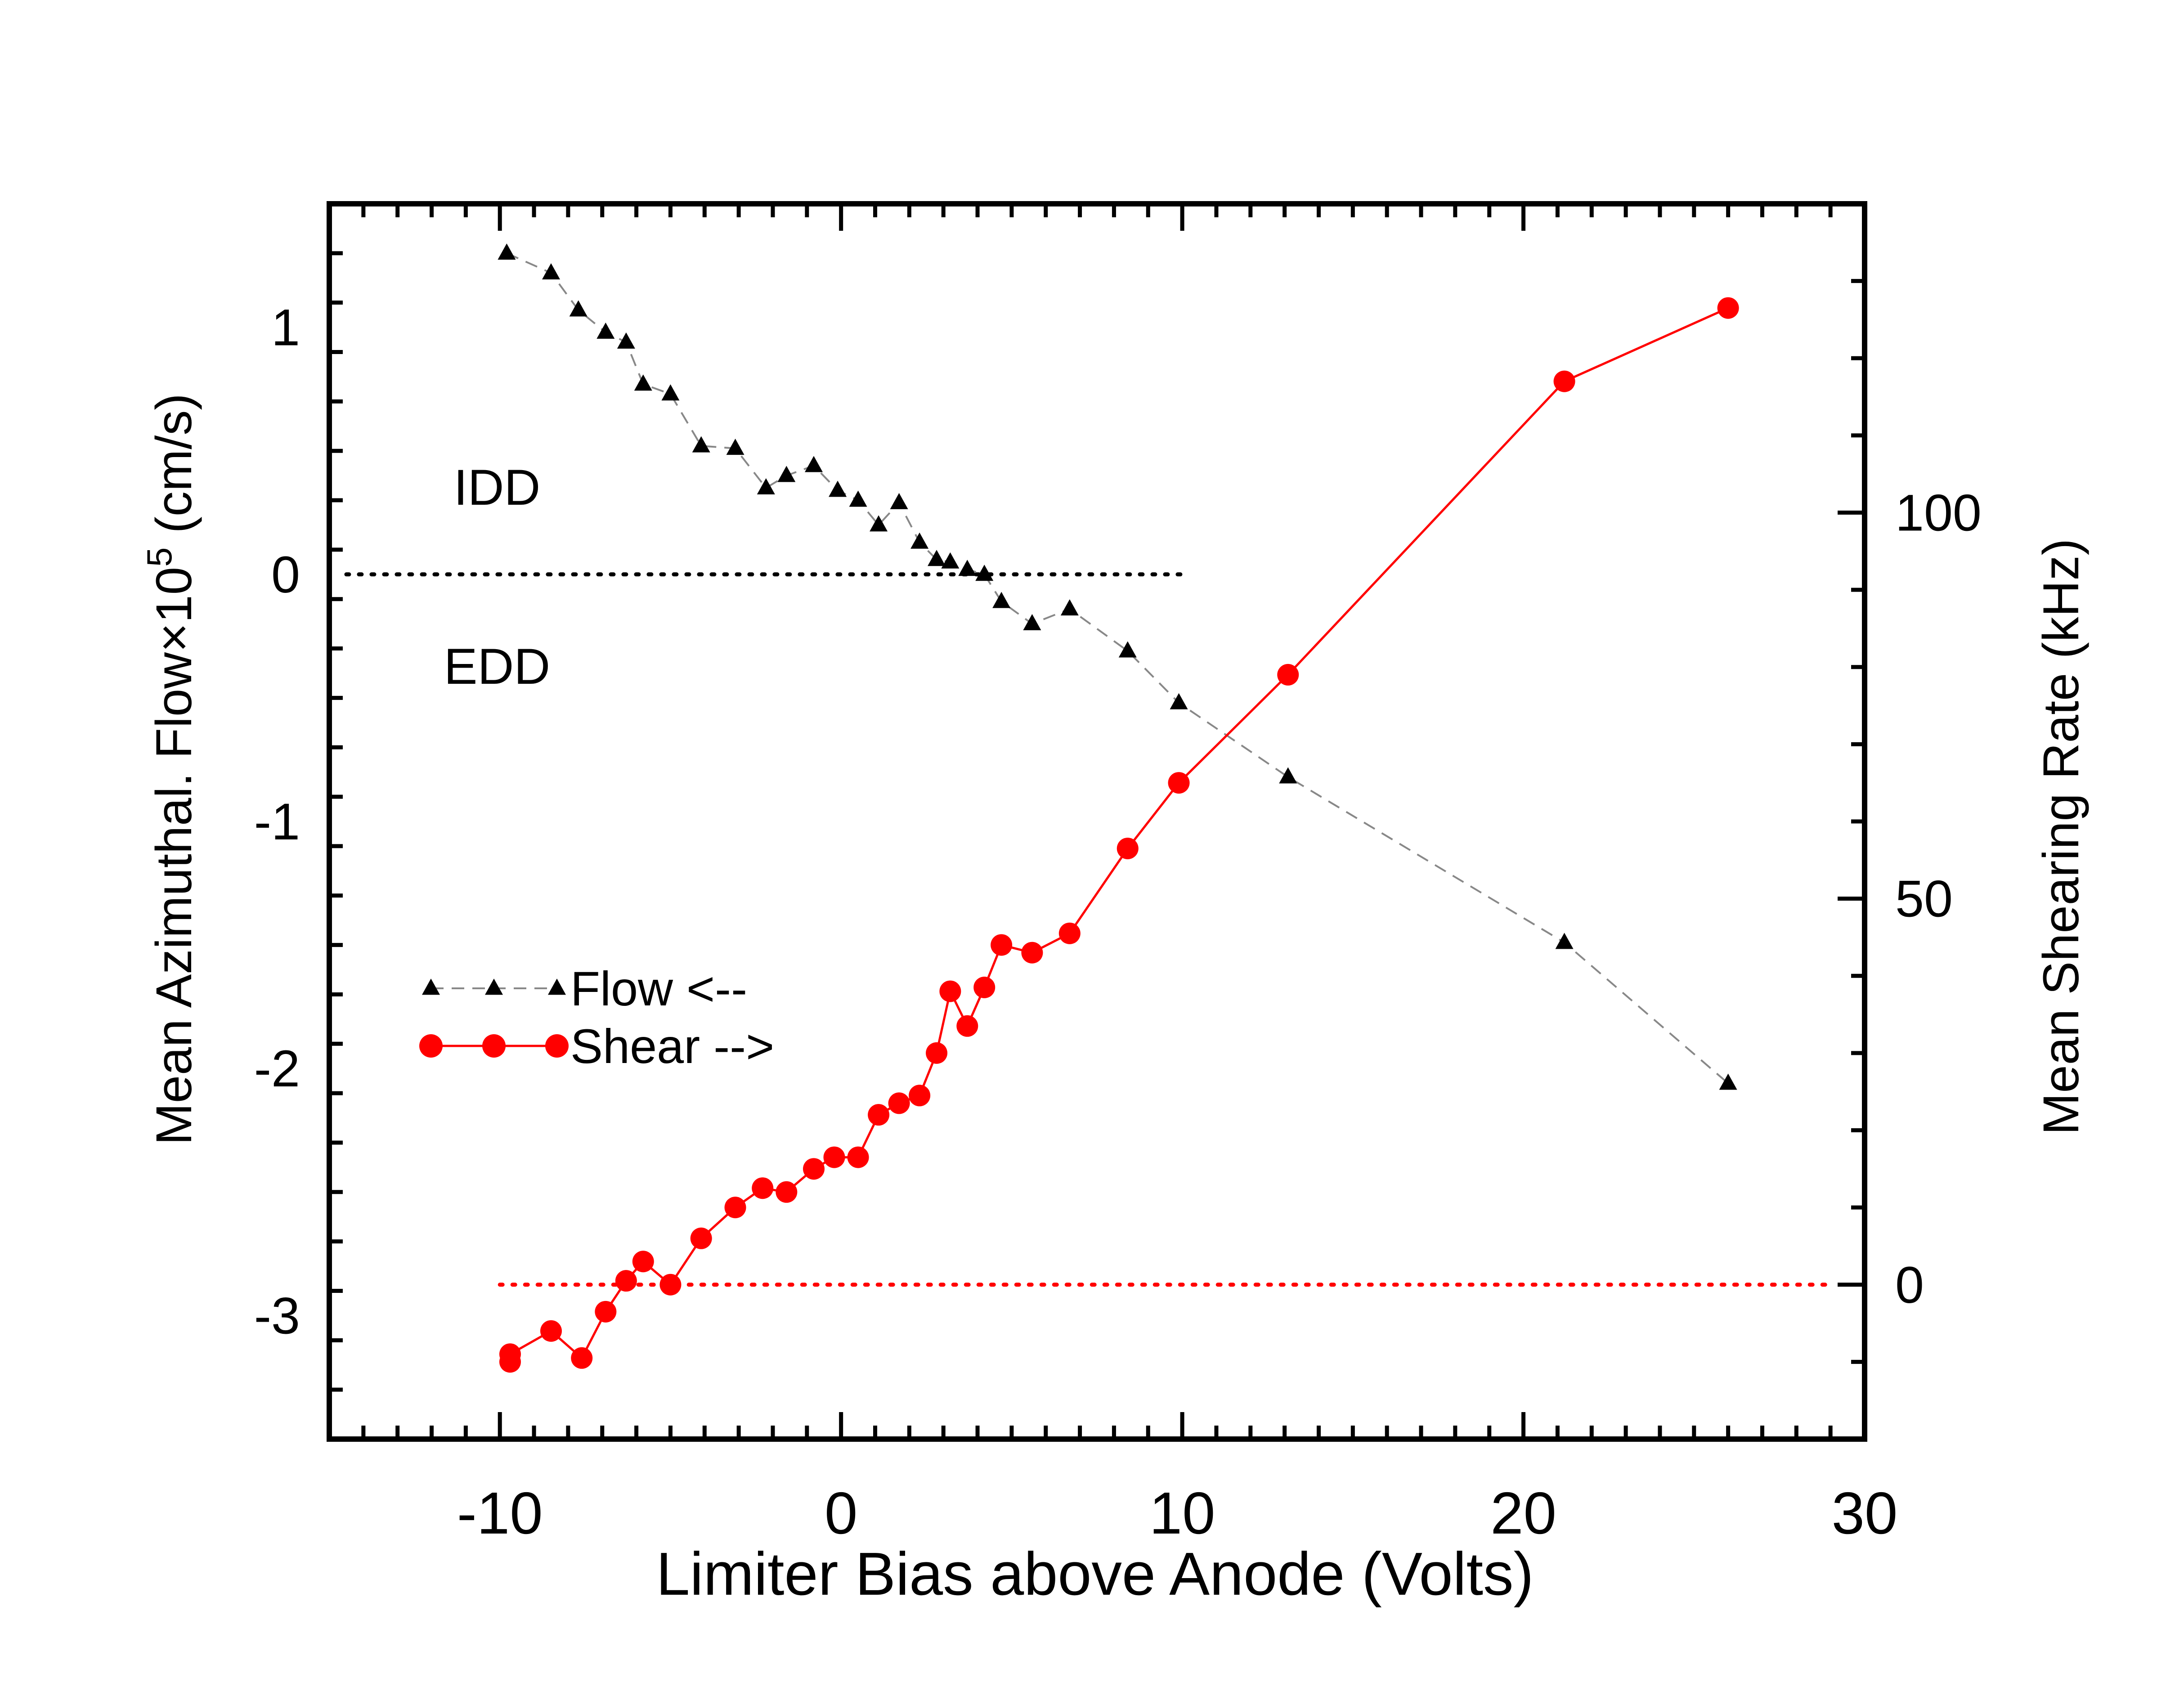 Image resolution: width=2184 pixels, height=1691 pixels. Describe the element at coordinates (159, 557) in the screenshot. I see `y-axis-left-title-exponent: 5` at that location.